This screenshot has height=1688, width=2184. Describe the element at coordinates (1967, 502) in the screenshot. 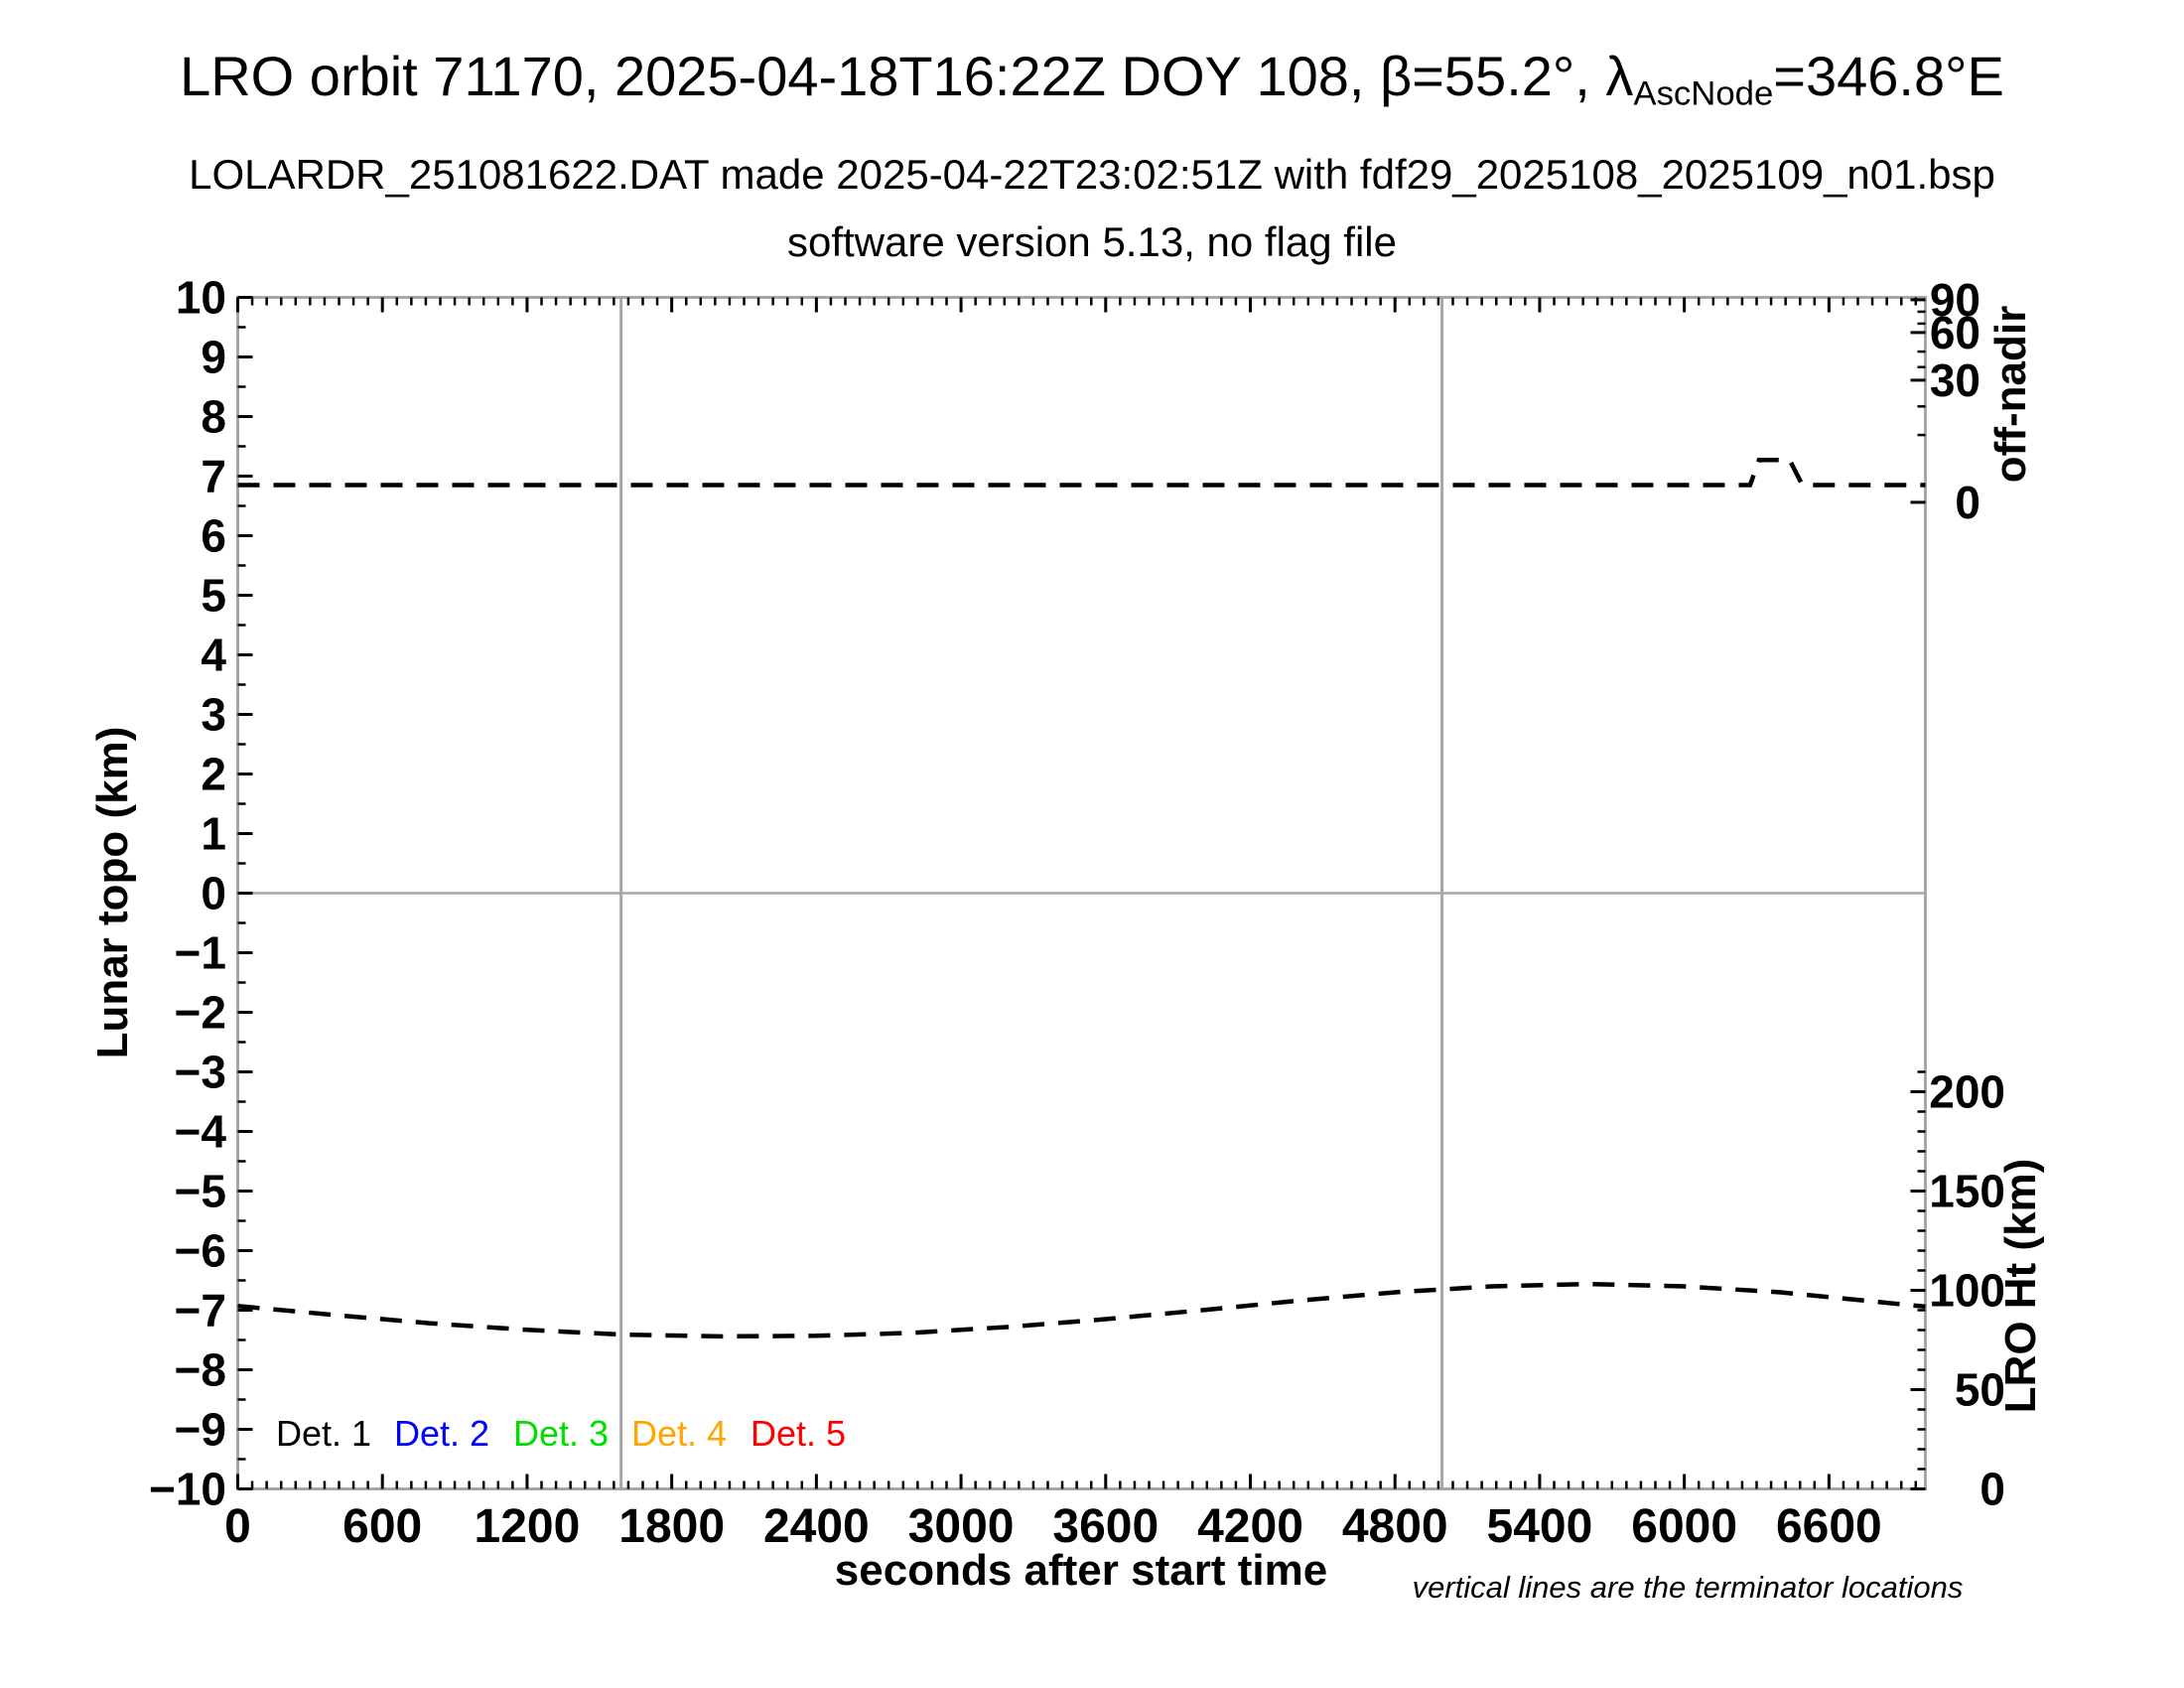

I see `offnadir-tick-label: 0` at that location.